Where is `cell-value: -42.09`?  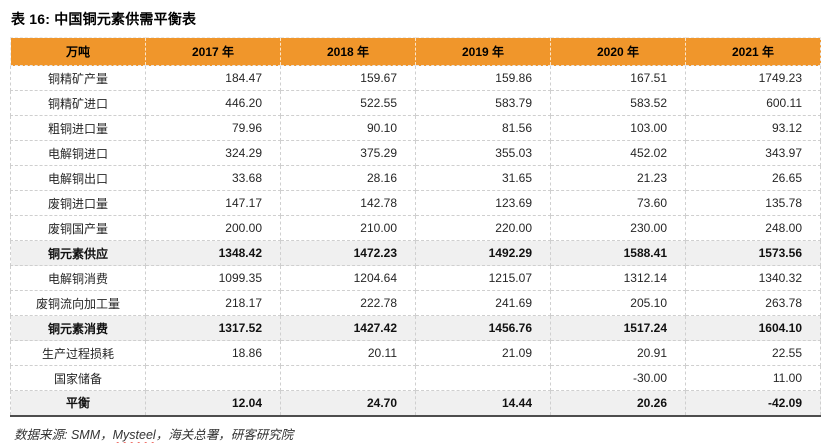 cell-value: -42.09 is located at coordinates (753, 403).